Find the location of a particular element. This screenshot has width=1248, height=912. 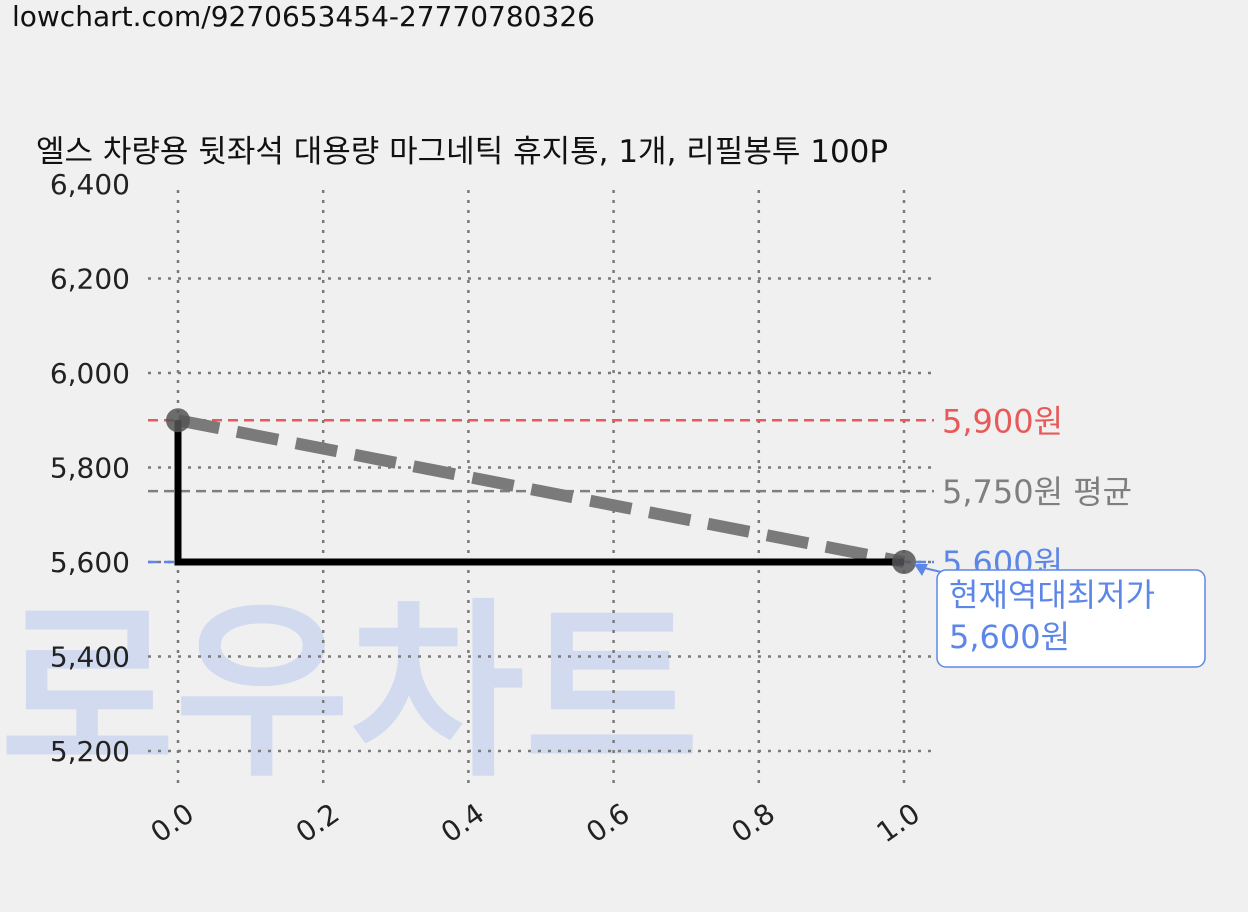

y-axis-ticks: 5,200 5,400 5,600 5,800 6,000 6,200 6,400 is located at coordinates (90, 468).